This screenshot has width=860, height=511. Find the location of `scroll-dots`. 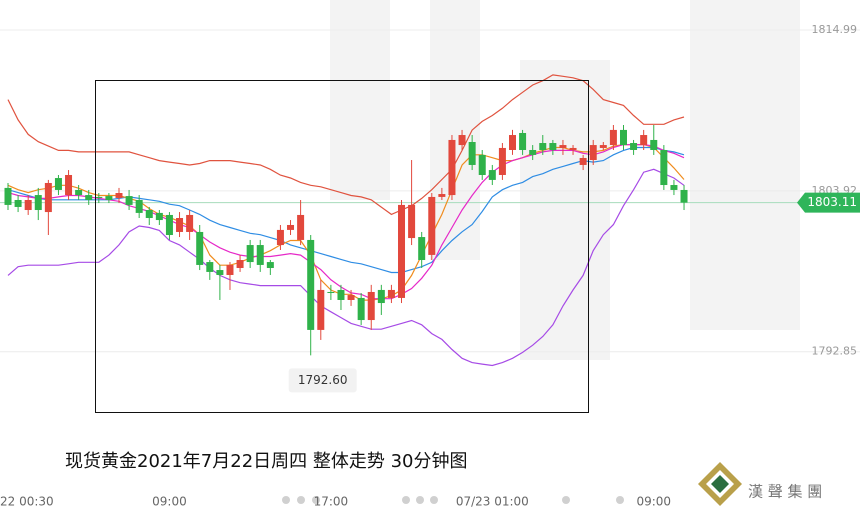

scroll-dots is located at coordinates (453, 500).